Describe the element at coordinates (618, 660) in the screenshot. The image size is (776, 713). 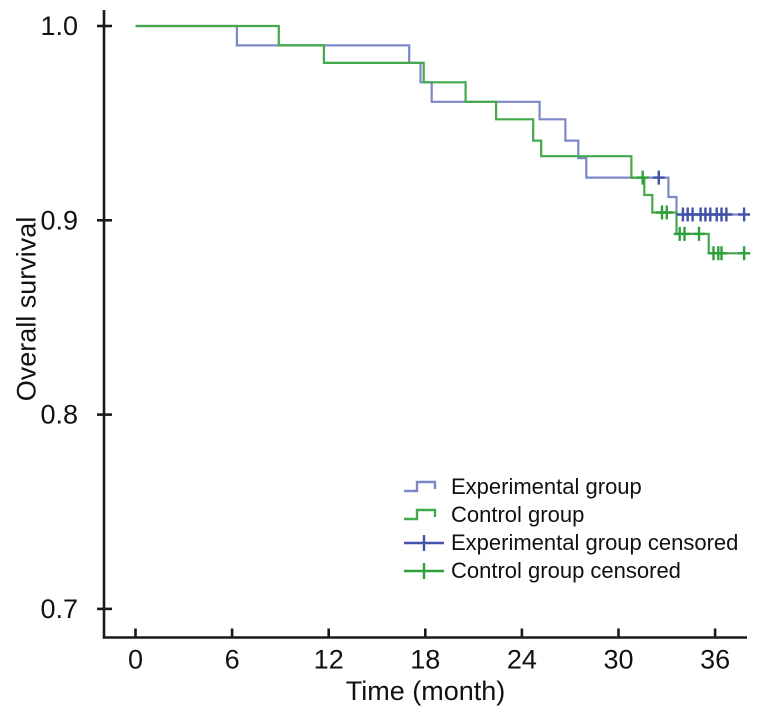
I see `x-tick-label: 30` at that location.